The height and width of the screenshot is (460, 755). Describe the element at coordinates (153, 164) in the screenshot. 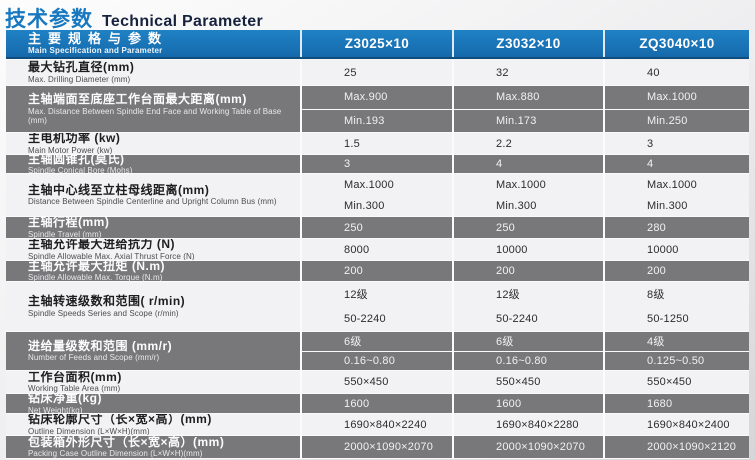

I see `row-label: 主轴圆锥孔(莫氏) Spindle Conical Bore (Mohs)` at that location.